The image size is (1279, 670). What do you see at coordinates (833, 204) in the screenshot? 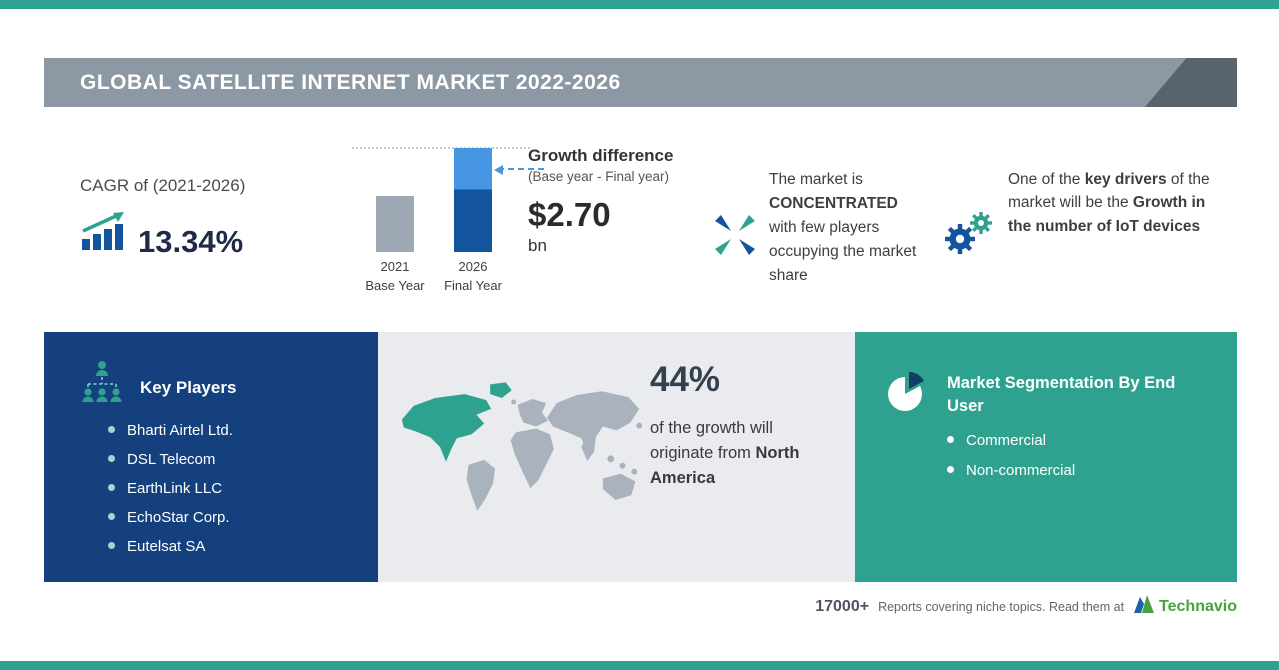
I see `concentration-highlight: CONCENTRATED` at bounding box center [833, 204].